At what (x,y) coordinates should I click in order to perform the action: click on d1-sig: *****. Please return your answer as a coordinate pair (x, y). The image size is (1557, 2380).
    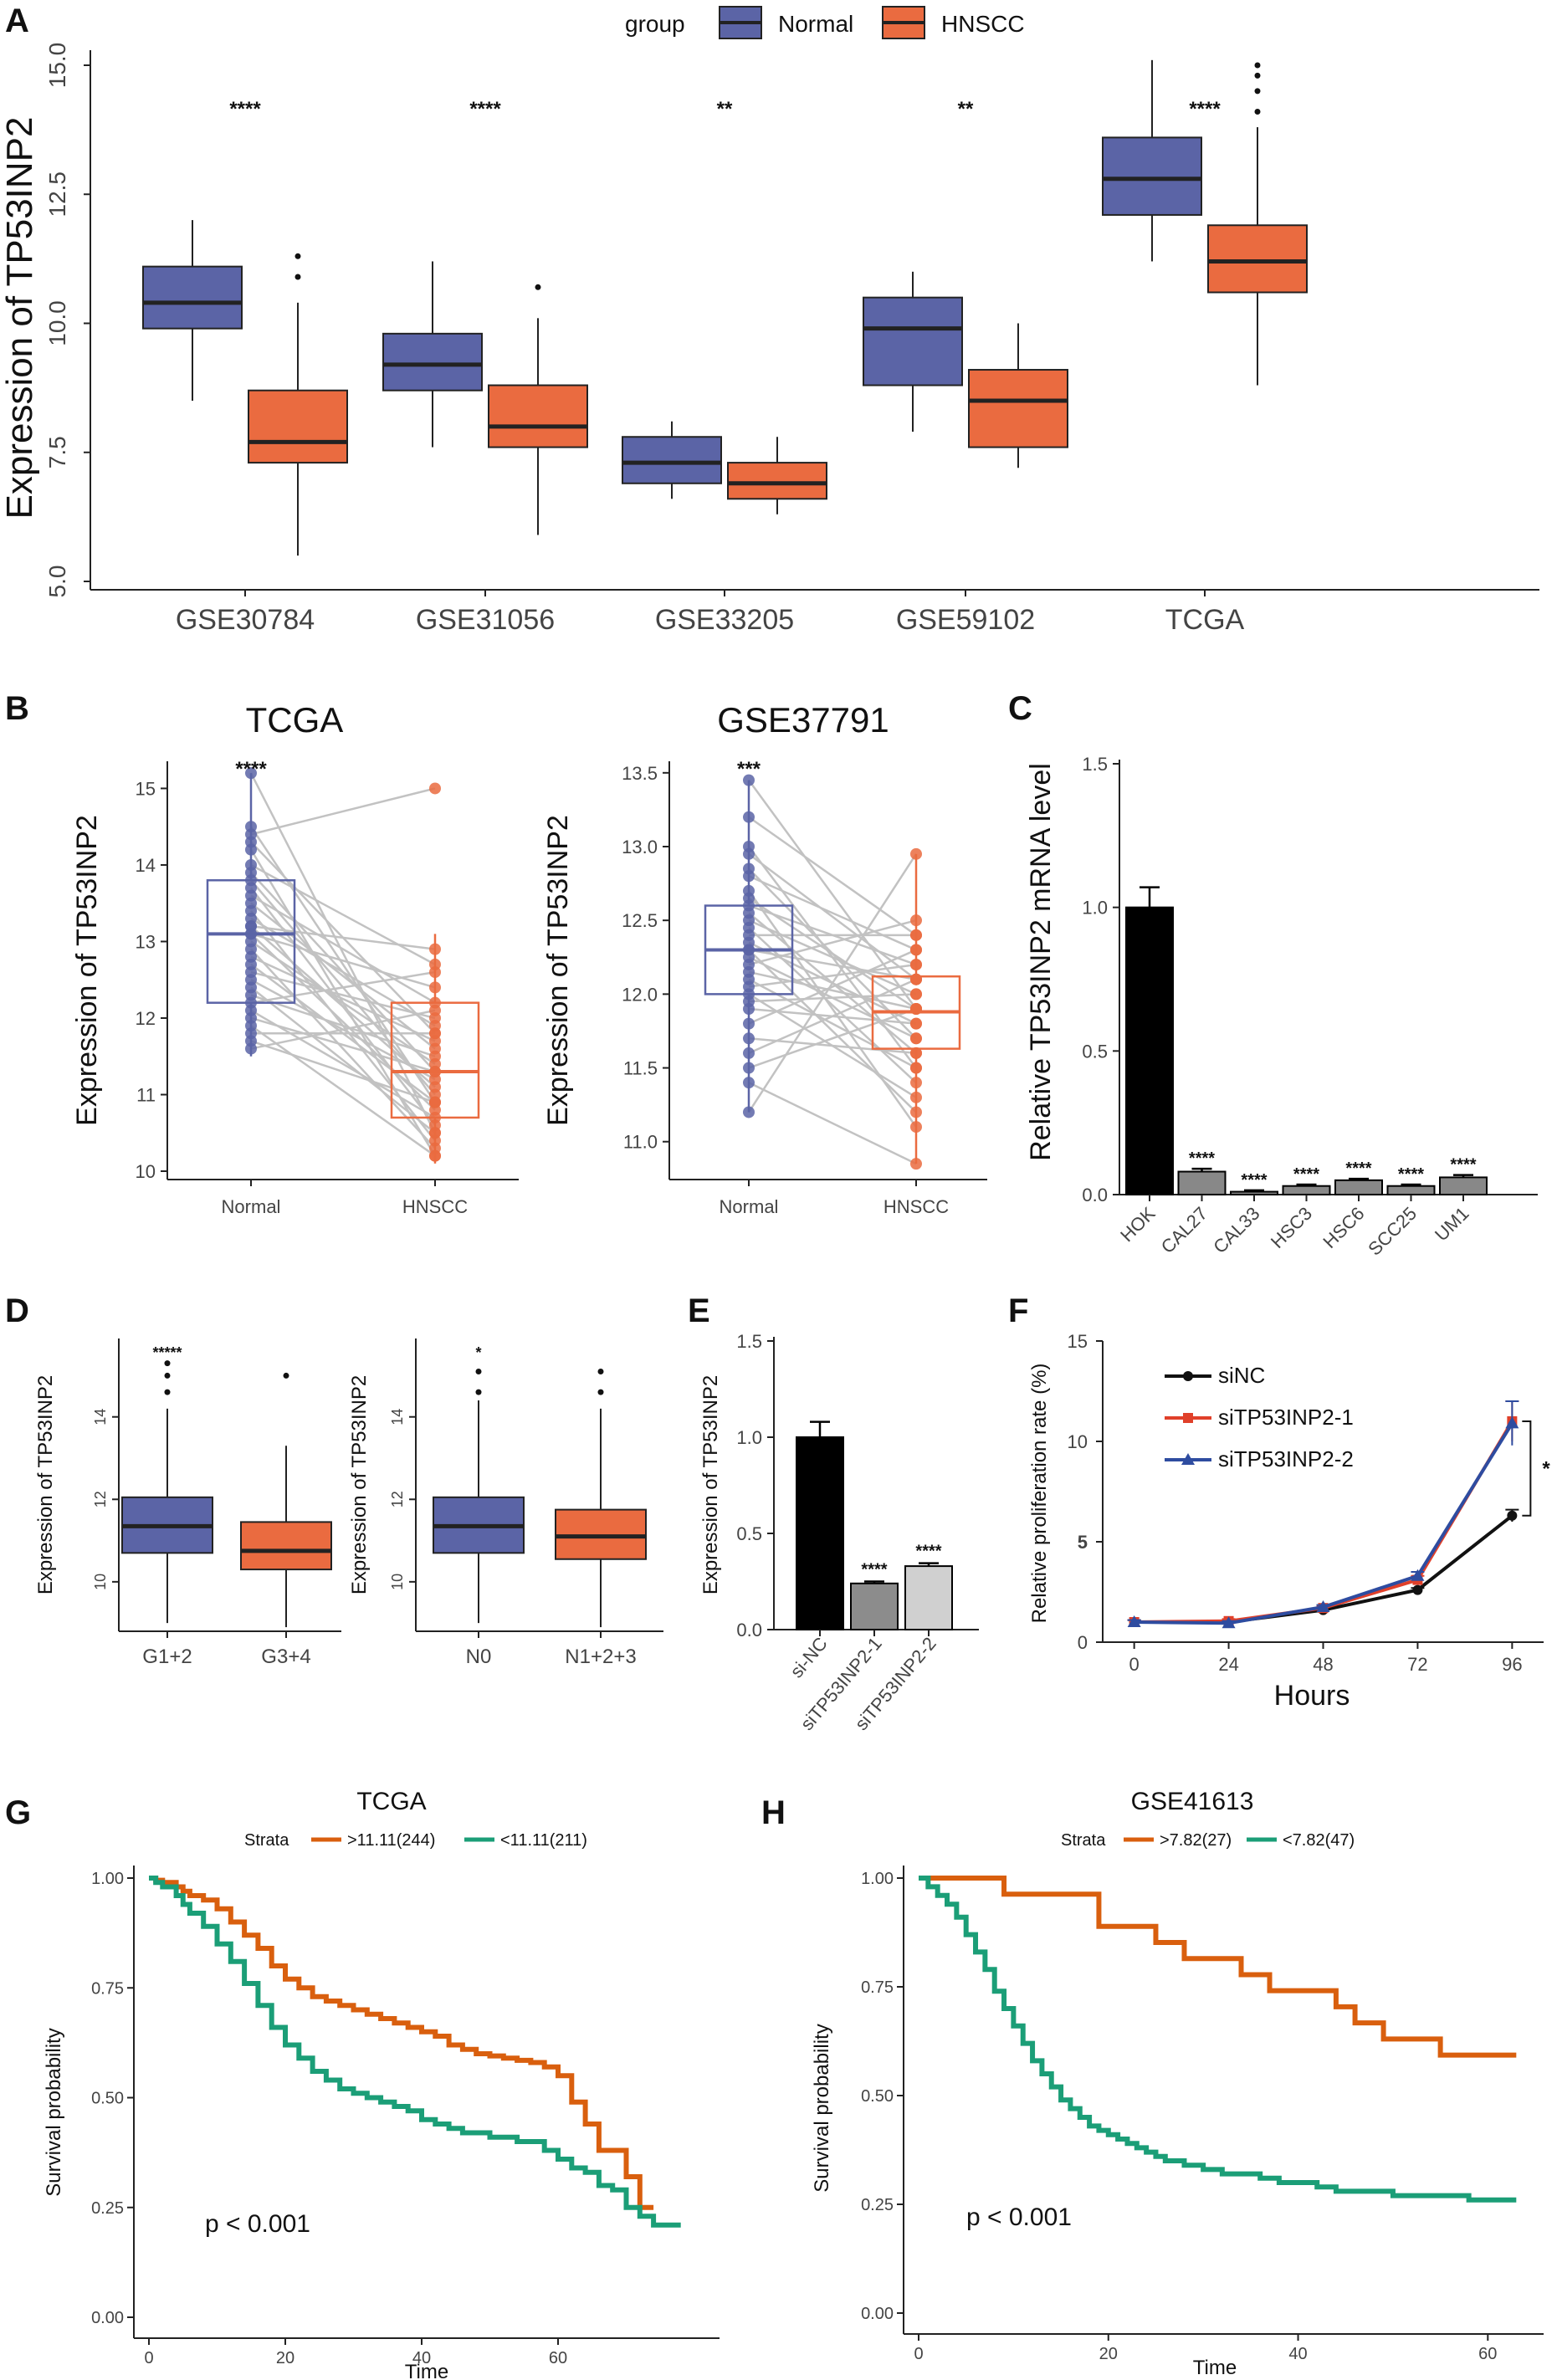
    Looking at the image, I should click on (167, 1352).